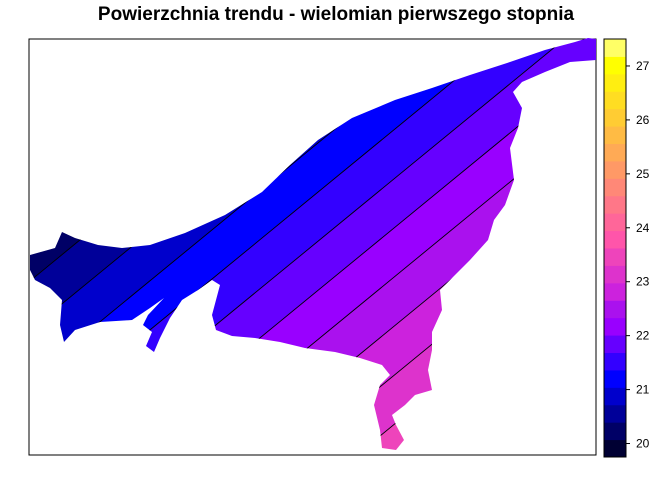 The width and height of the screenshot is (672, 480). I want to click on legend-tick-label: 26, so click(643, 120).